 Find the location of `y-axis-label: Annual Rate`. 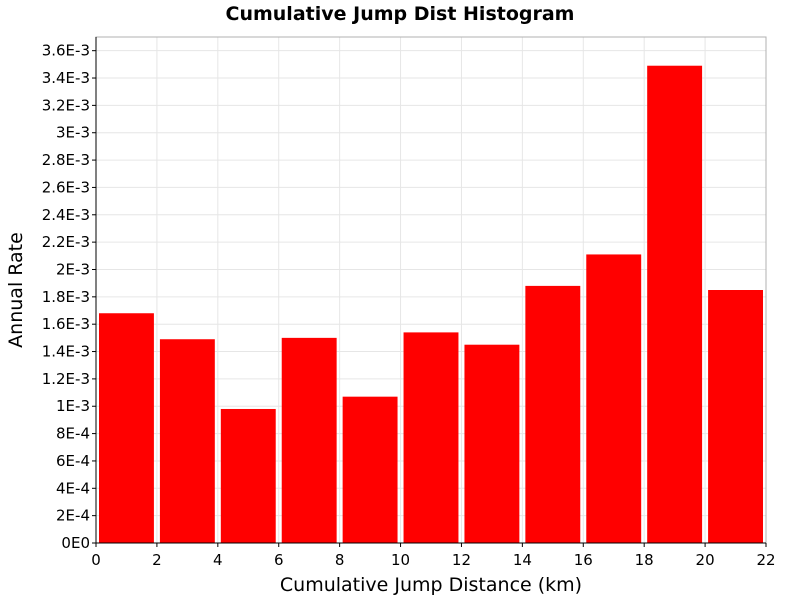

y-axis-label: Annual Rate is located at coordinates (16, 290).